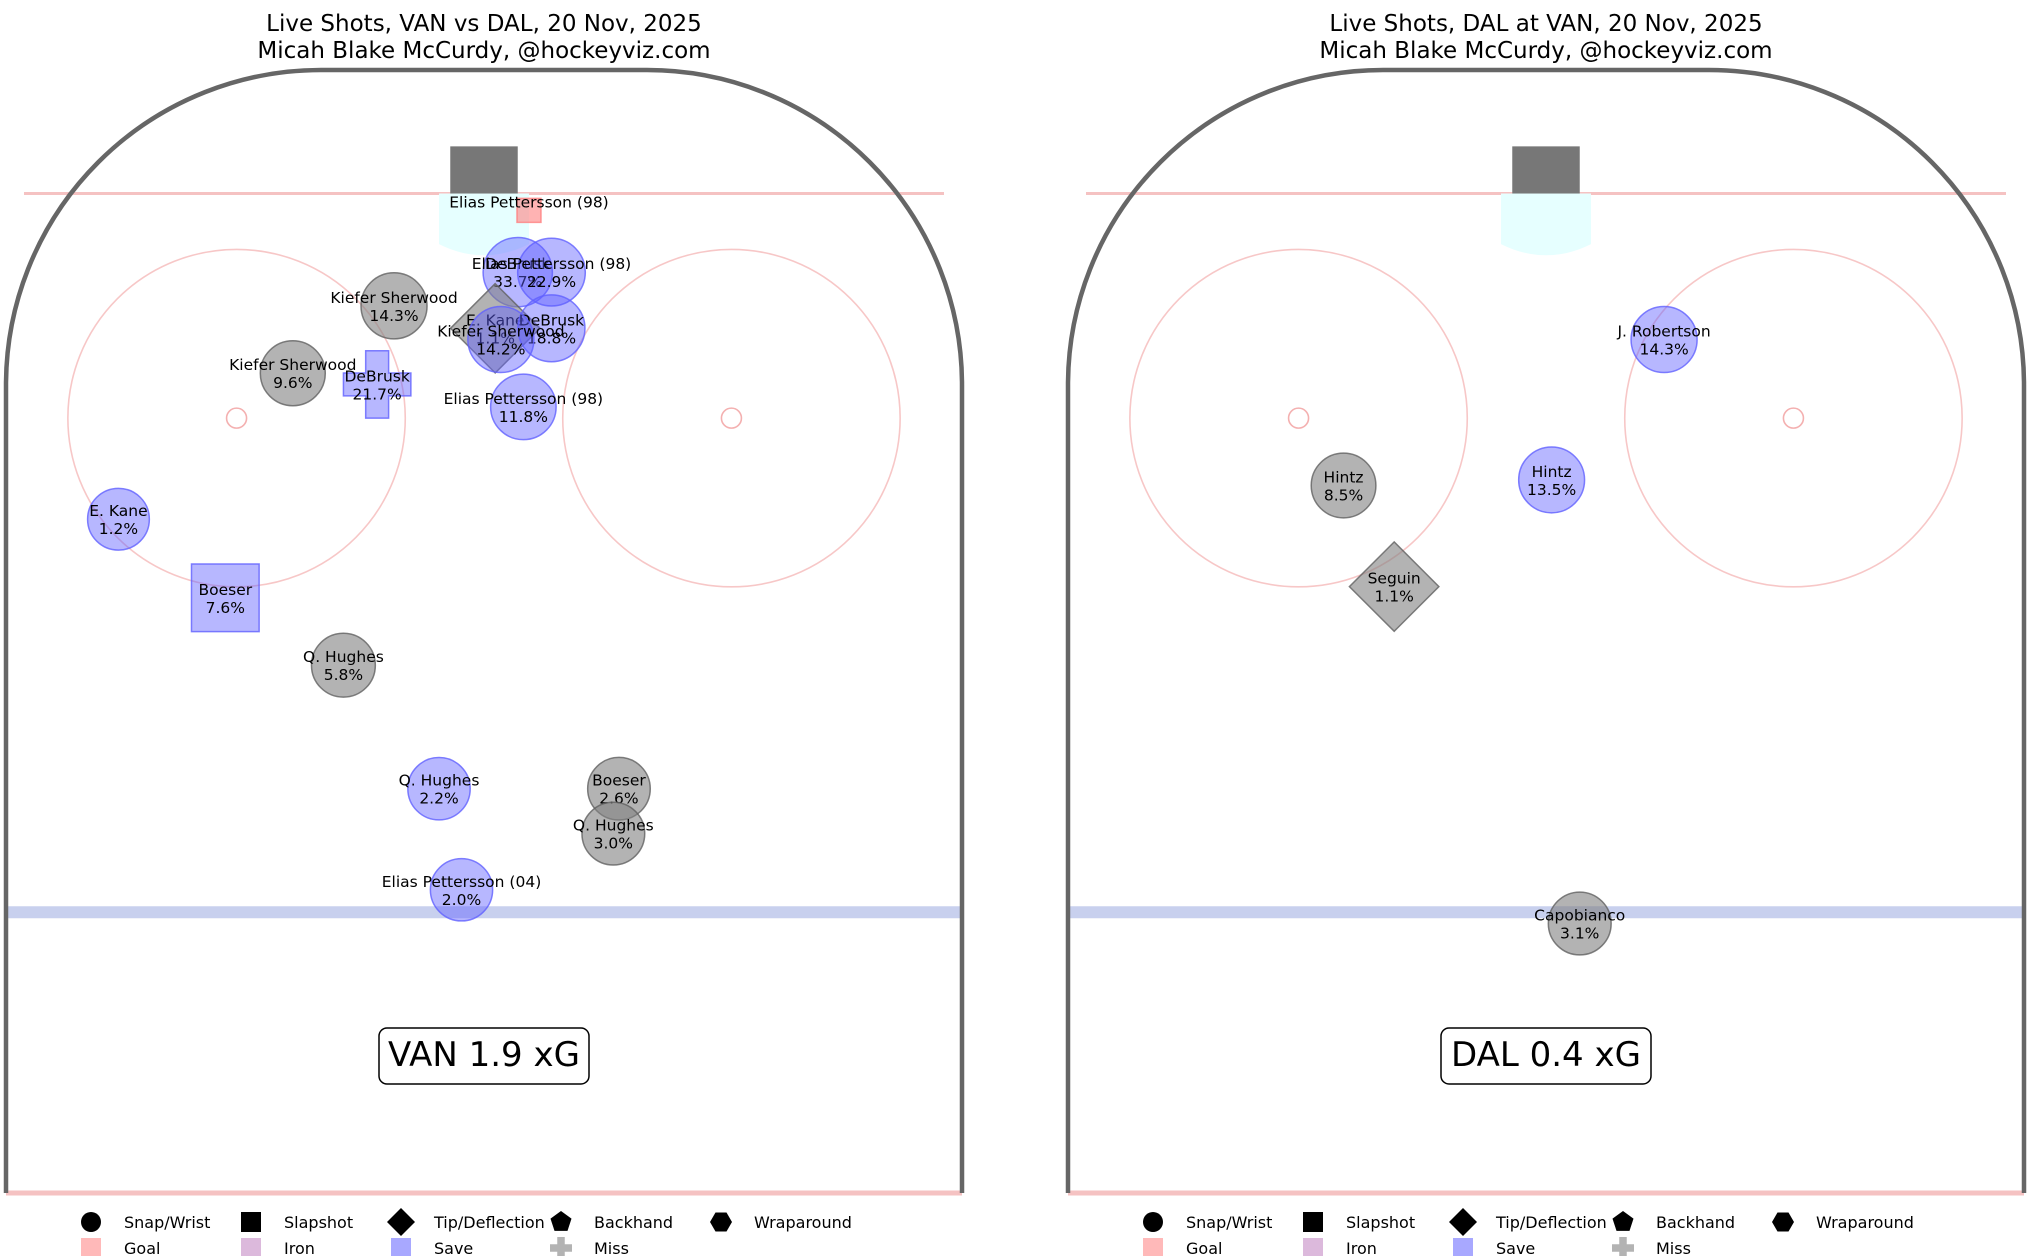 The height and width of the screenshot is (1260, 2028). I want to click on shot-player-label: Elias Pettersson (98), so click(552, 264).